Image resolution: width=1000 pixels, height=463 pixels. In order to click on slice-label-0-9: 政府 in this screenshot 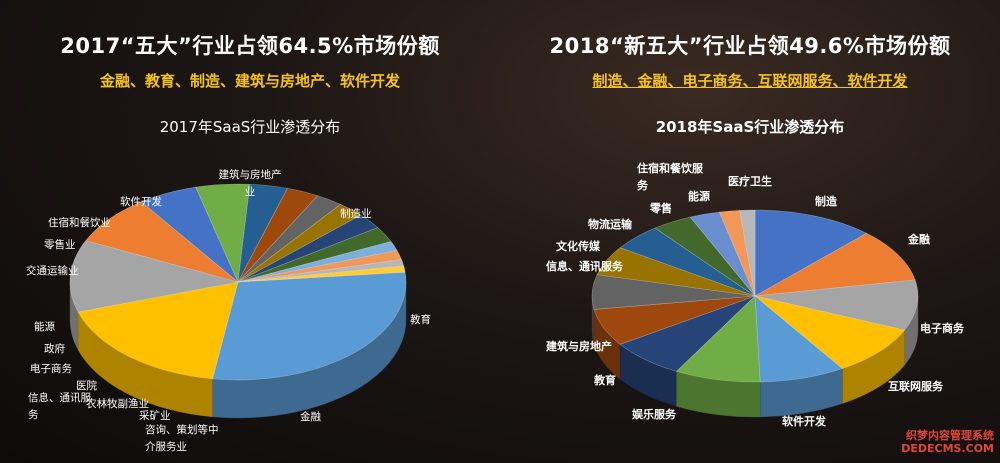, I will do `click(54, 348)`.